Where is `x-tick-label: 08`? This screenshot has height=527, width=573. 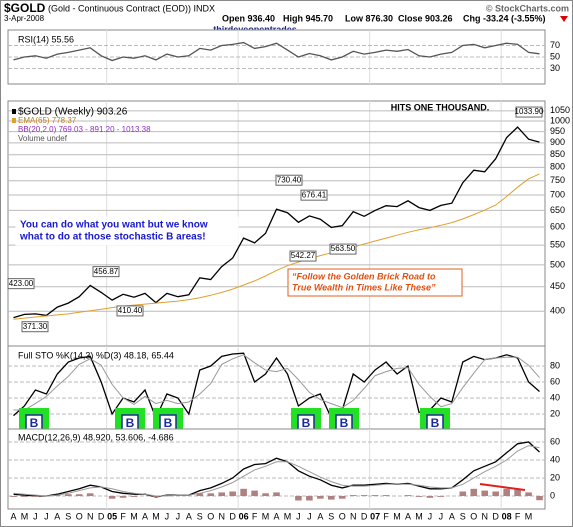 x-tick-label: 08 is located at coordinates (507, 516).